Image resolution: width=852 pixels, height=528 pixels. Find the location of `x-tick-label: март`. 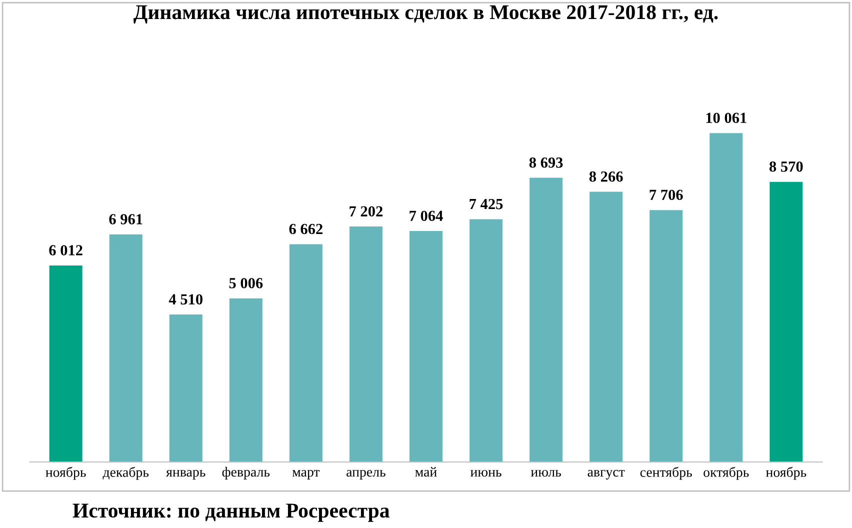

x-tick-label: март is located at coordinates (306, 475).